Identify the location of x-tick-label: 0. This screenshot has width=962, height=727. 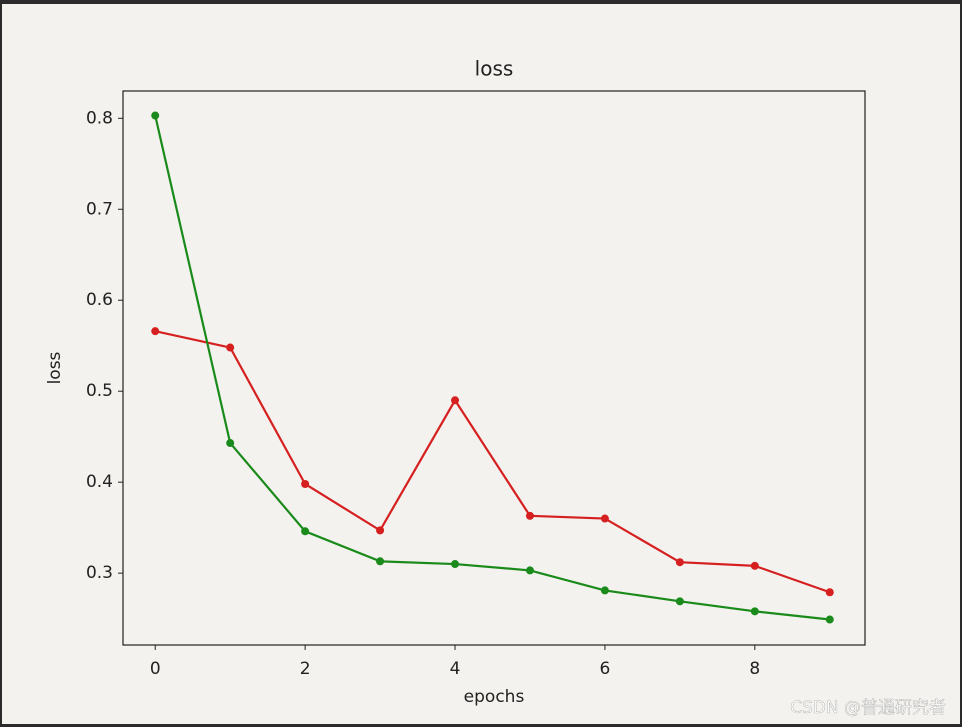
(155, 669).